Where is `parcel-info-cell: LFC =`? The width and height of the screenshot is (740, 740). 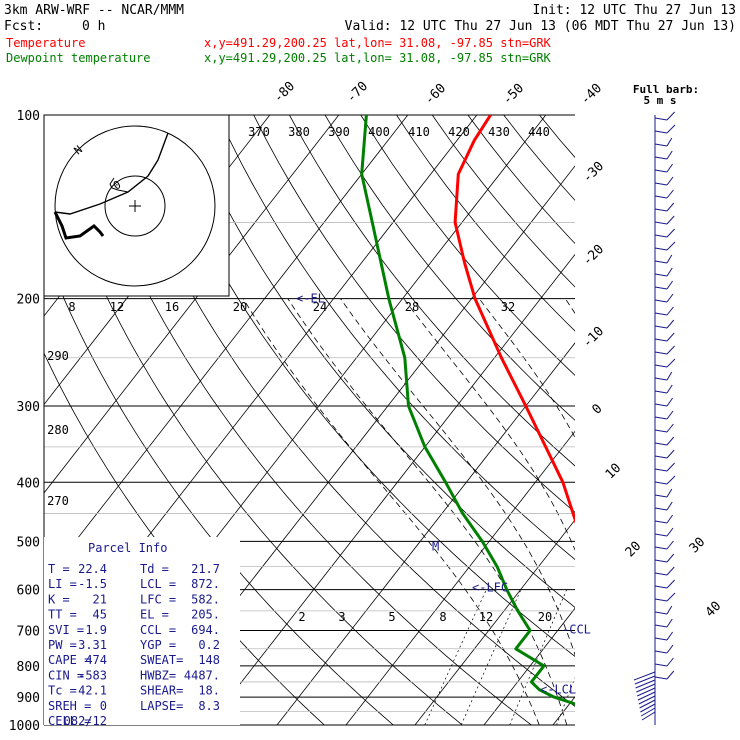 parcel-info-cell: LFC = is located at coordinates (158, 599).